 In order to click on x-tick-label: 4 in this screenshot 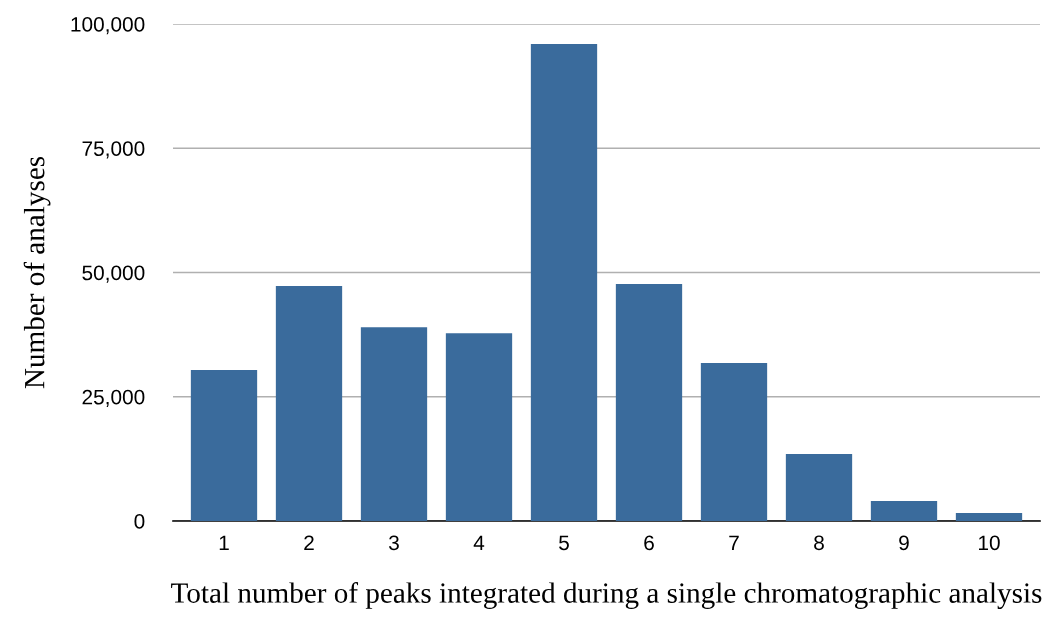, I will do `click(479, 542)`.